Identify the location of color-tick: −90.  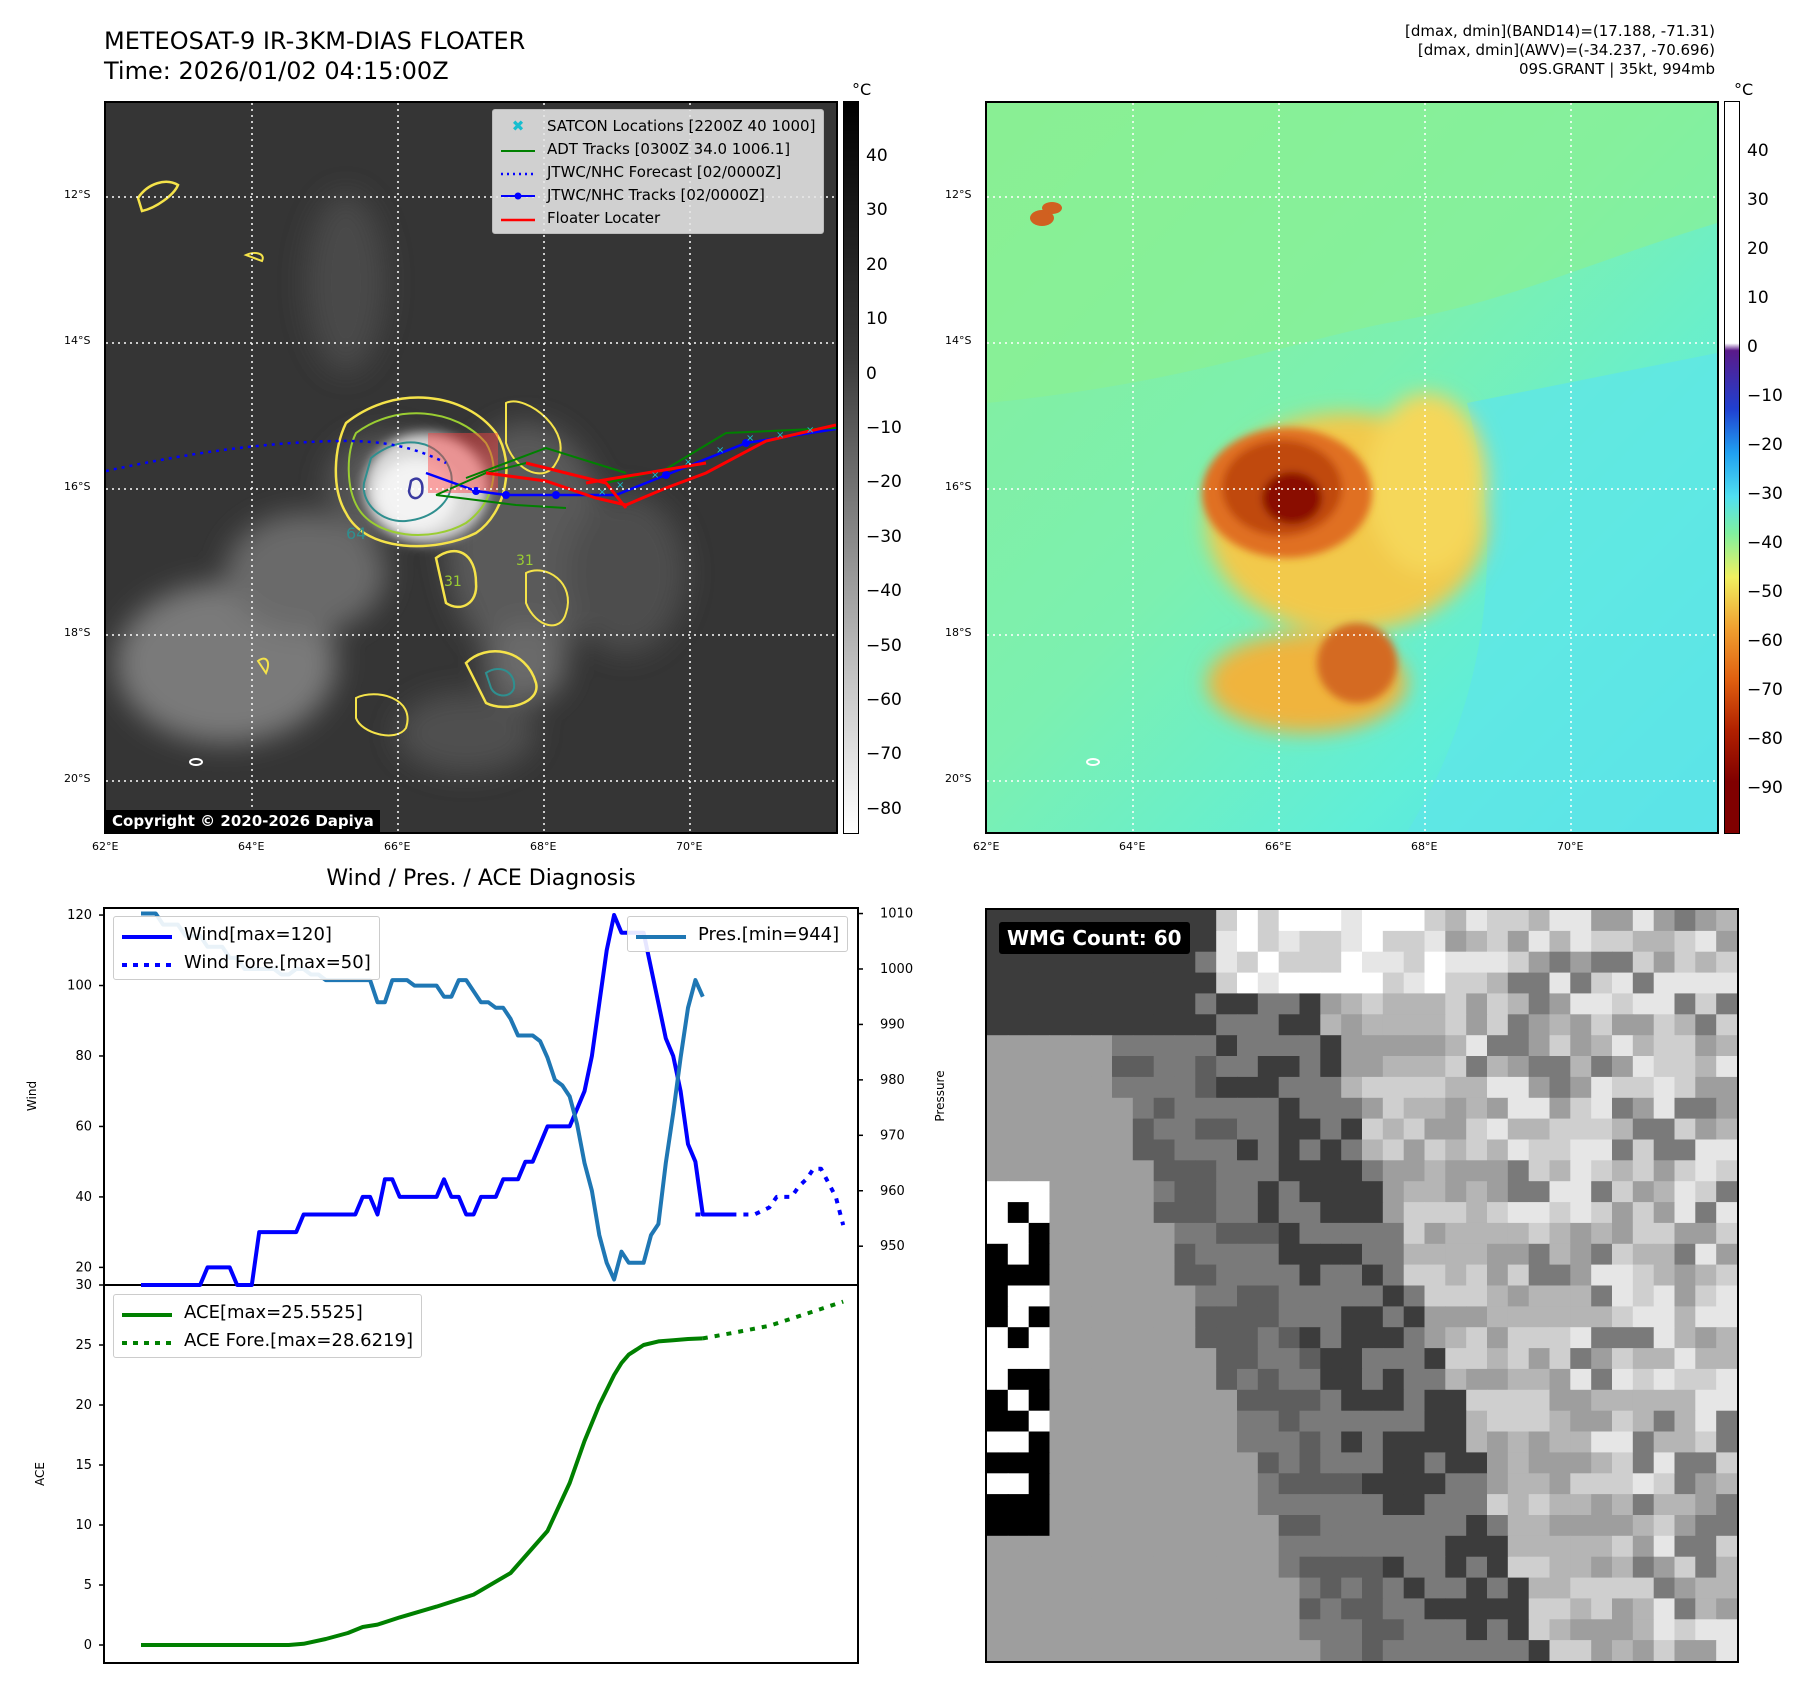
(1765, 788).